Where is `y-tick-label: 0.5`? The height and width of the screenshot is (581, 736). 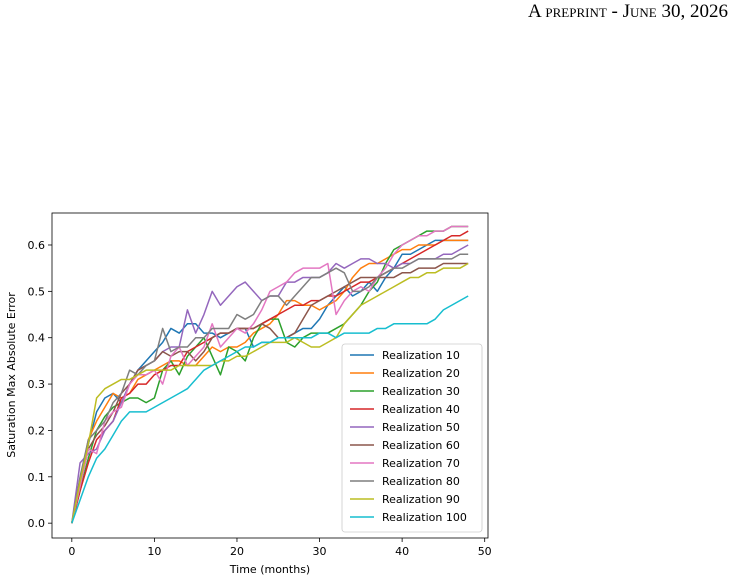 y-tick-label: 0.5 is located at coordinates (37, 291).